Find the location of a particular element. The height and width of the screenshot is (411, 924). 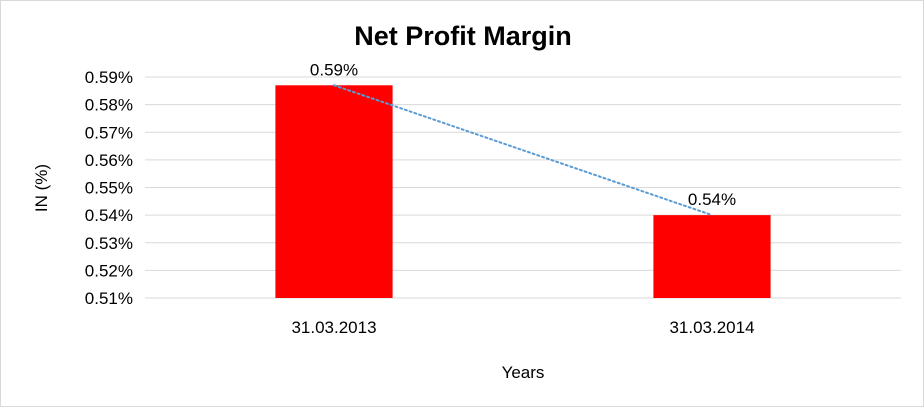

data-label: 0.59% is located at coordinates (334, 69).